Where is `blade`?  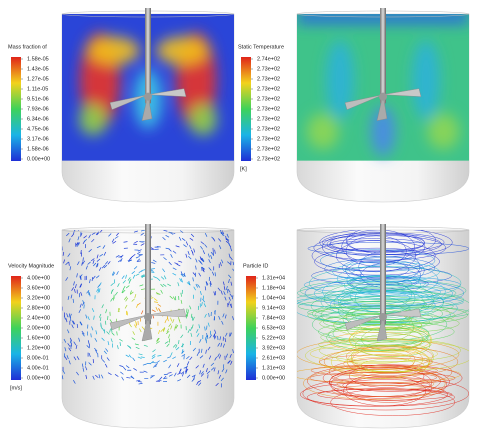 blade is located at coordinates (382, 107).